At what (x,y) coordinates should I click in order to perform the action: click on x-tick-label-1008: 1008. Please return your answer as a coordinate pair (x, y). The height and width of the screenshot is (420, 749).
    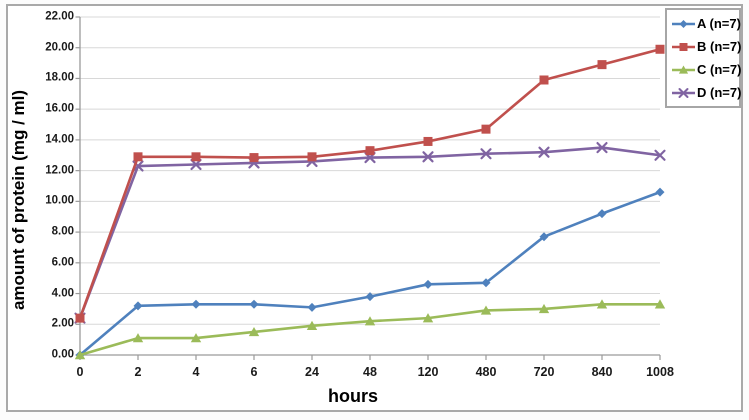
    Looking at the image, I should click on (660, 372).